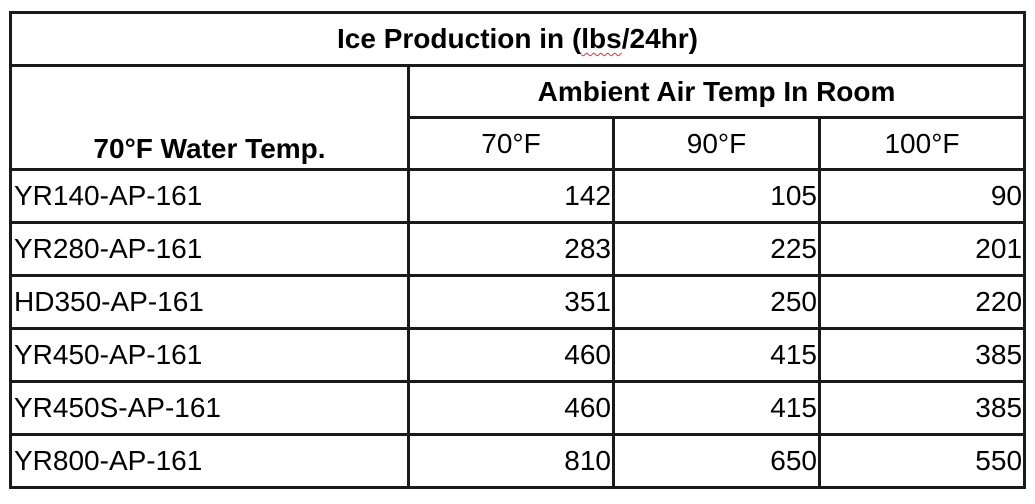 The width and height of the screenshot is (1035, 504). What do you see at coordinates (459, 38) in the screenshot?
I see `title-prefix: Ice Production in (` at bounding box center [459, 38].